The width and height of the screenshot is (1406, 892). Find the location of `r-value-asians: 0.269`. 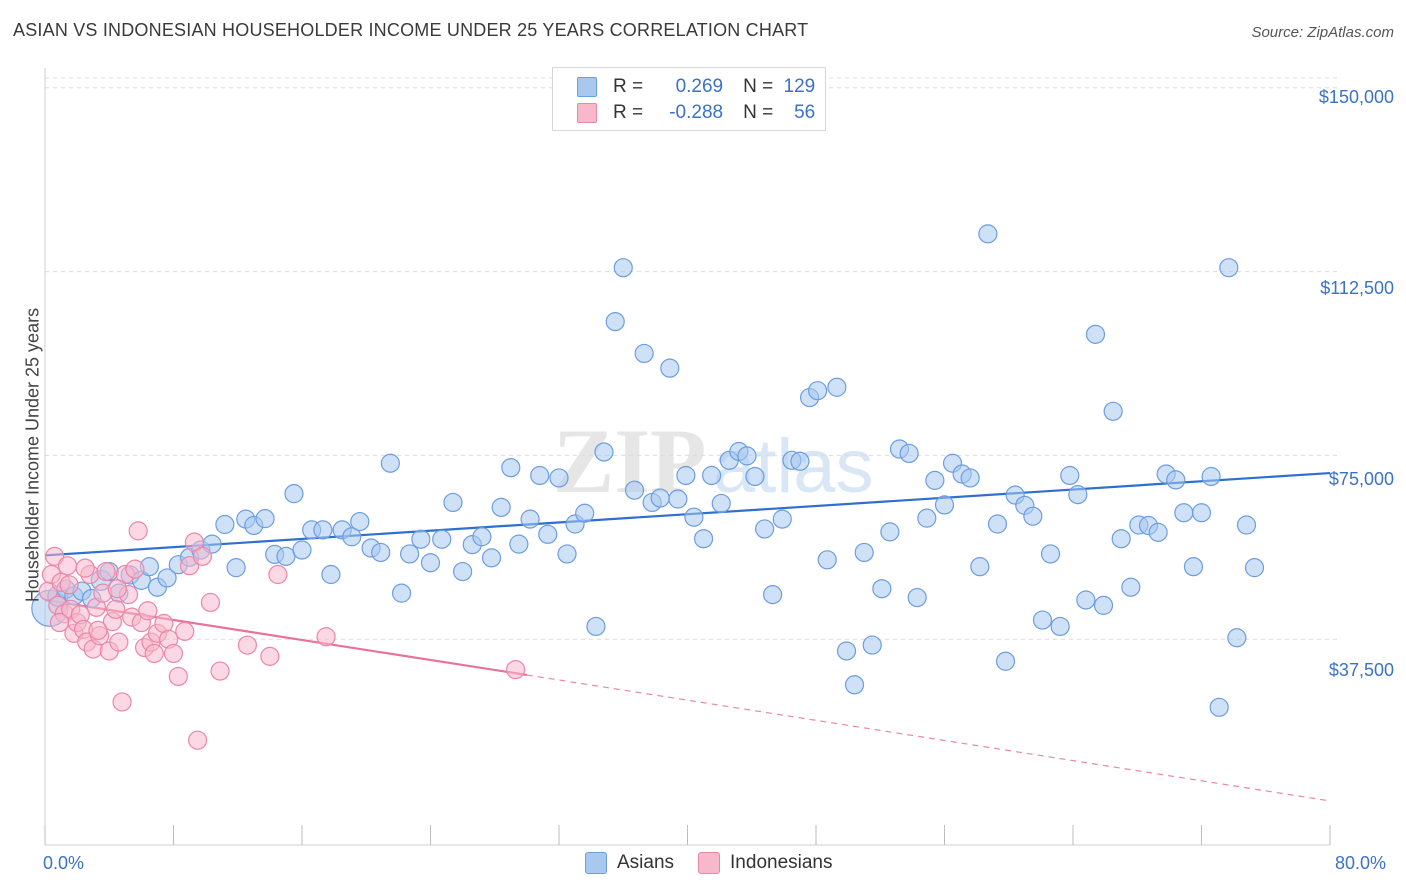

r-value-asians: 0.269 is located at coordinates (699, 86).